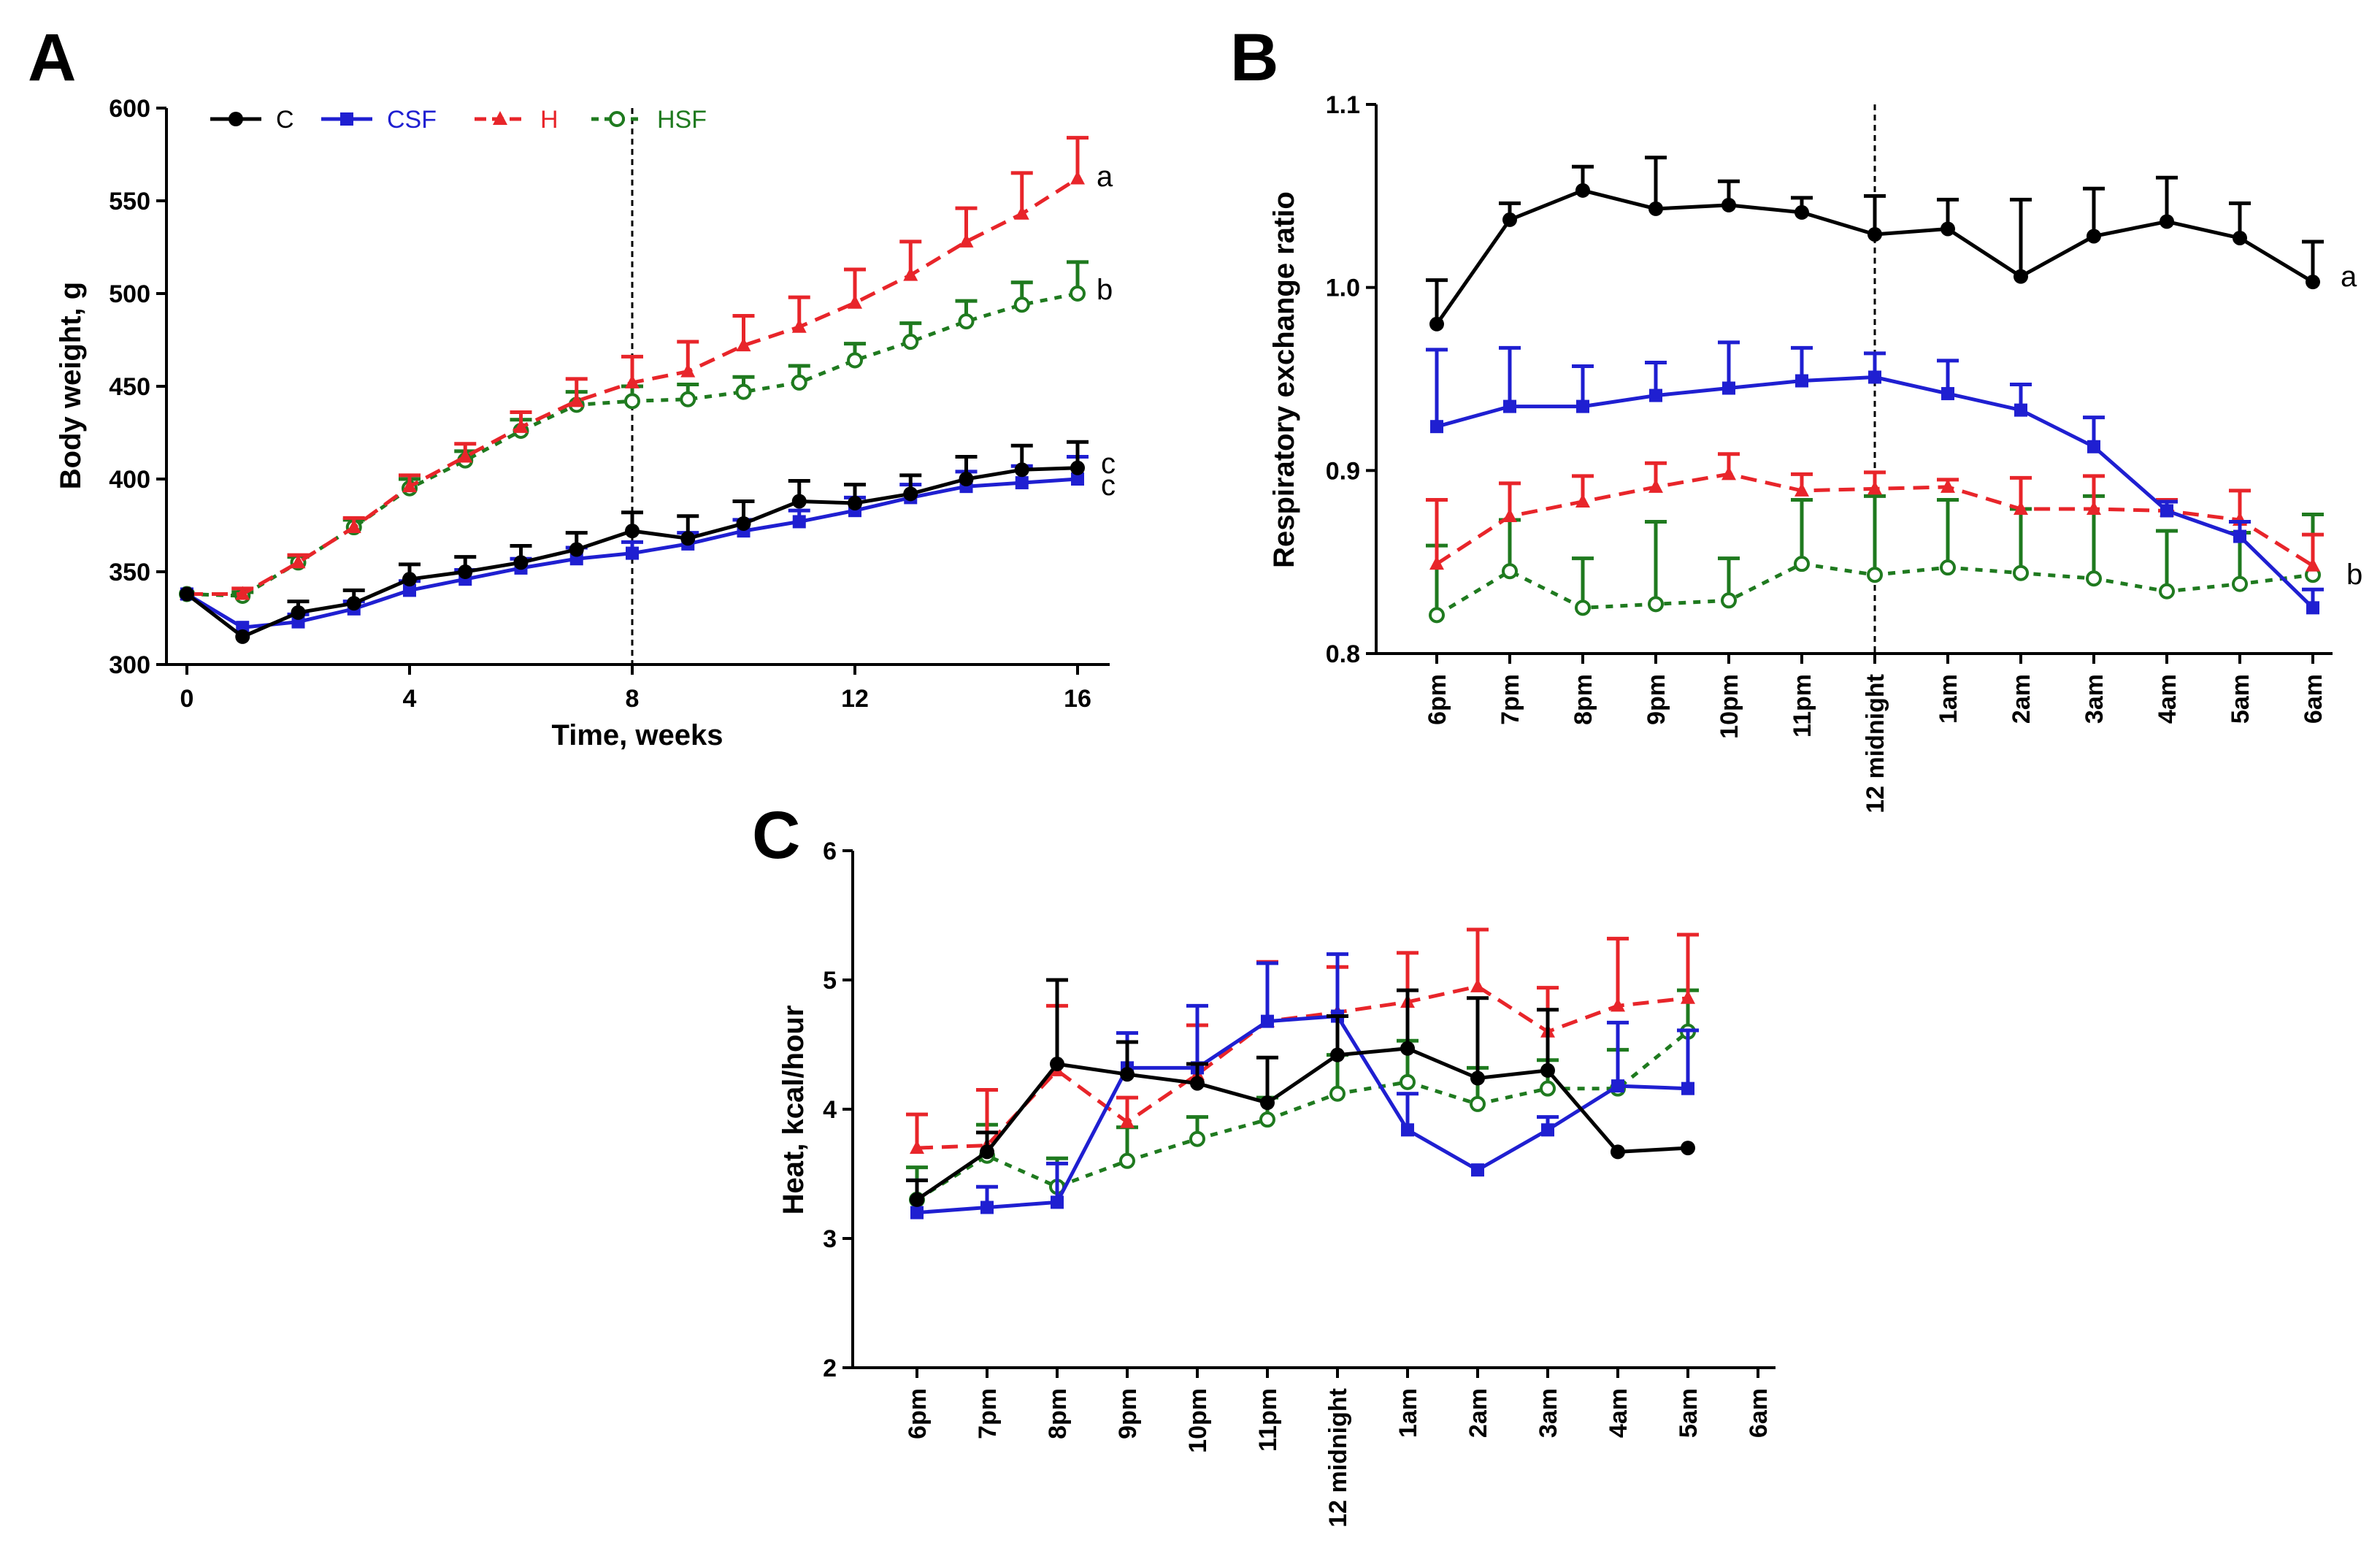  What do you see at coordinates (2313, 699) in the screenshot?
I see `panel-b-x-tick-label: 6am` at bounding box center [2313, 699].